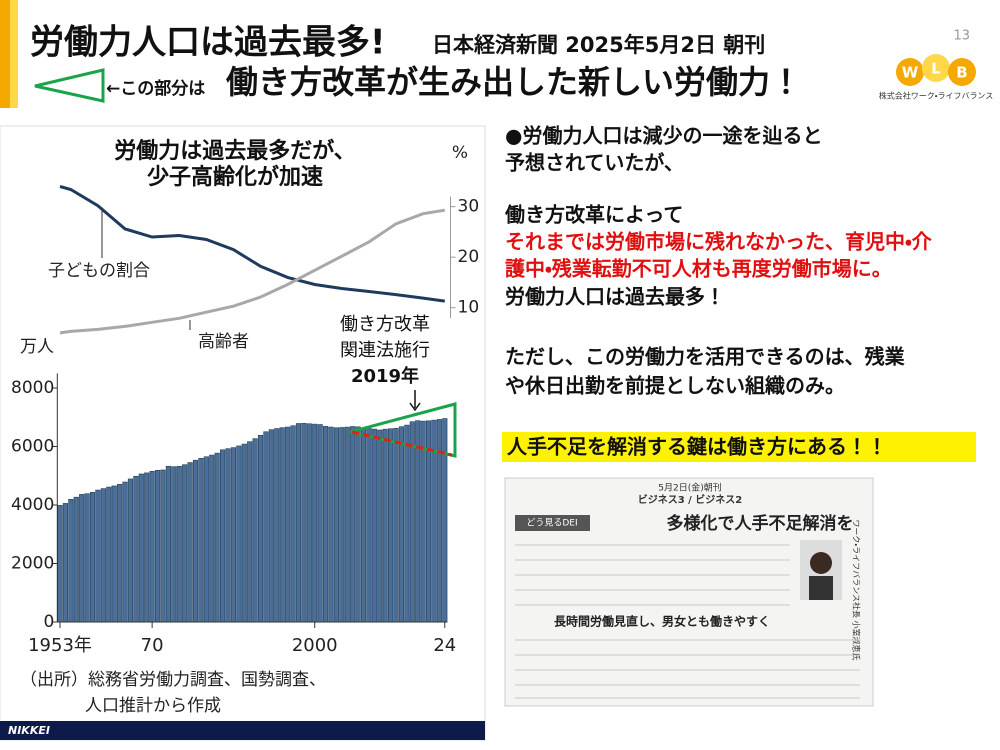 The image size is (1000, 750). Describe the element at coordinates (662, 621) in the screenshot. I see `clipping-subhead: 長時間労働見直し、男女とも働きやすく` at that location.